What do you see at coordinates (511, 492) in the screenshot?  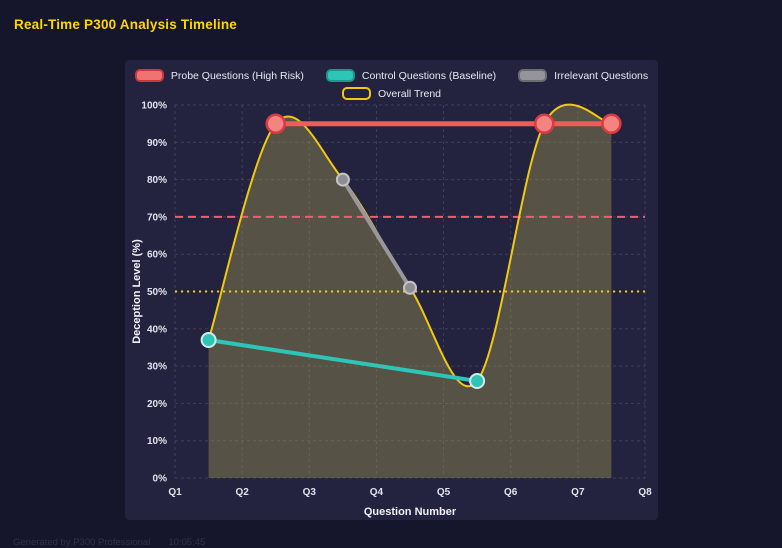 I see `x-tick-label: Q6` at bounding box center [511, 492].